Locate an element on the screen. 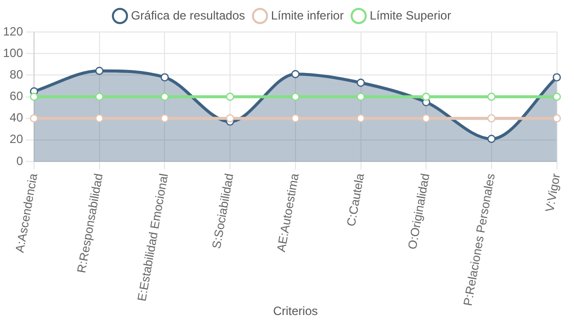  x-tick-label: V:Vigor is located at coordinates (553, 192).